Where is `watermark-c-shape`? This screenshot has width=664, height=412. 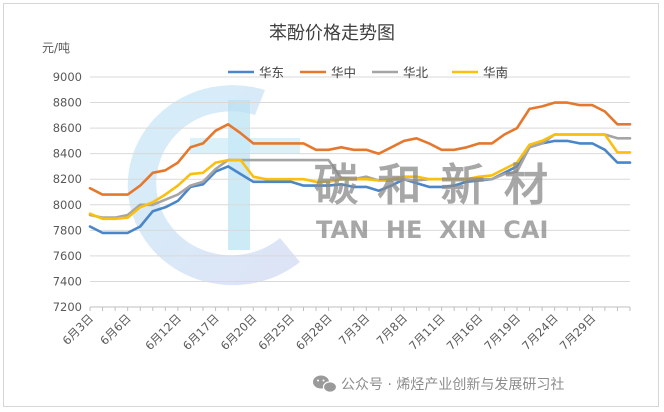
watermark-c-shape is located at coordinates (213, 185).